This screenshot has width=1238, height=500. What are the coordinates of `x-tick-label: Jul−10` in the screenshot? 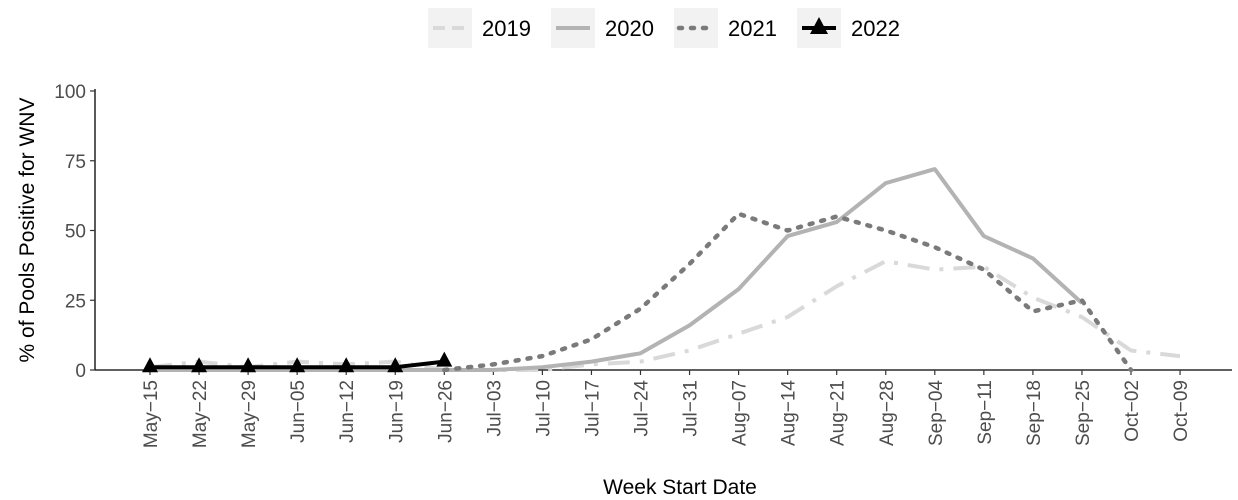 It's located at (543, 408).